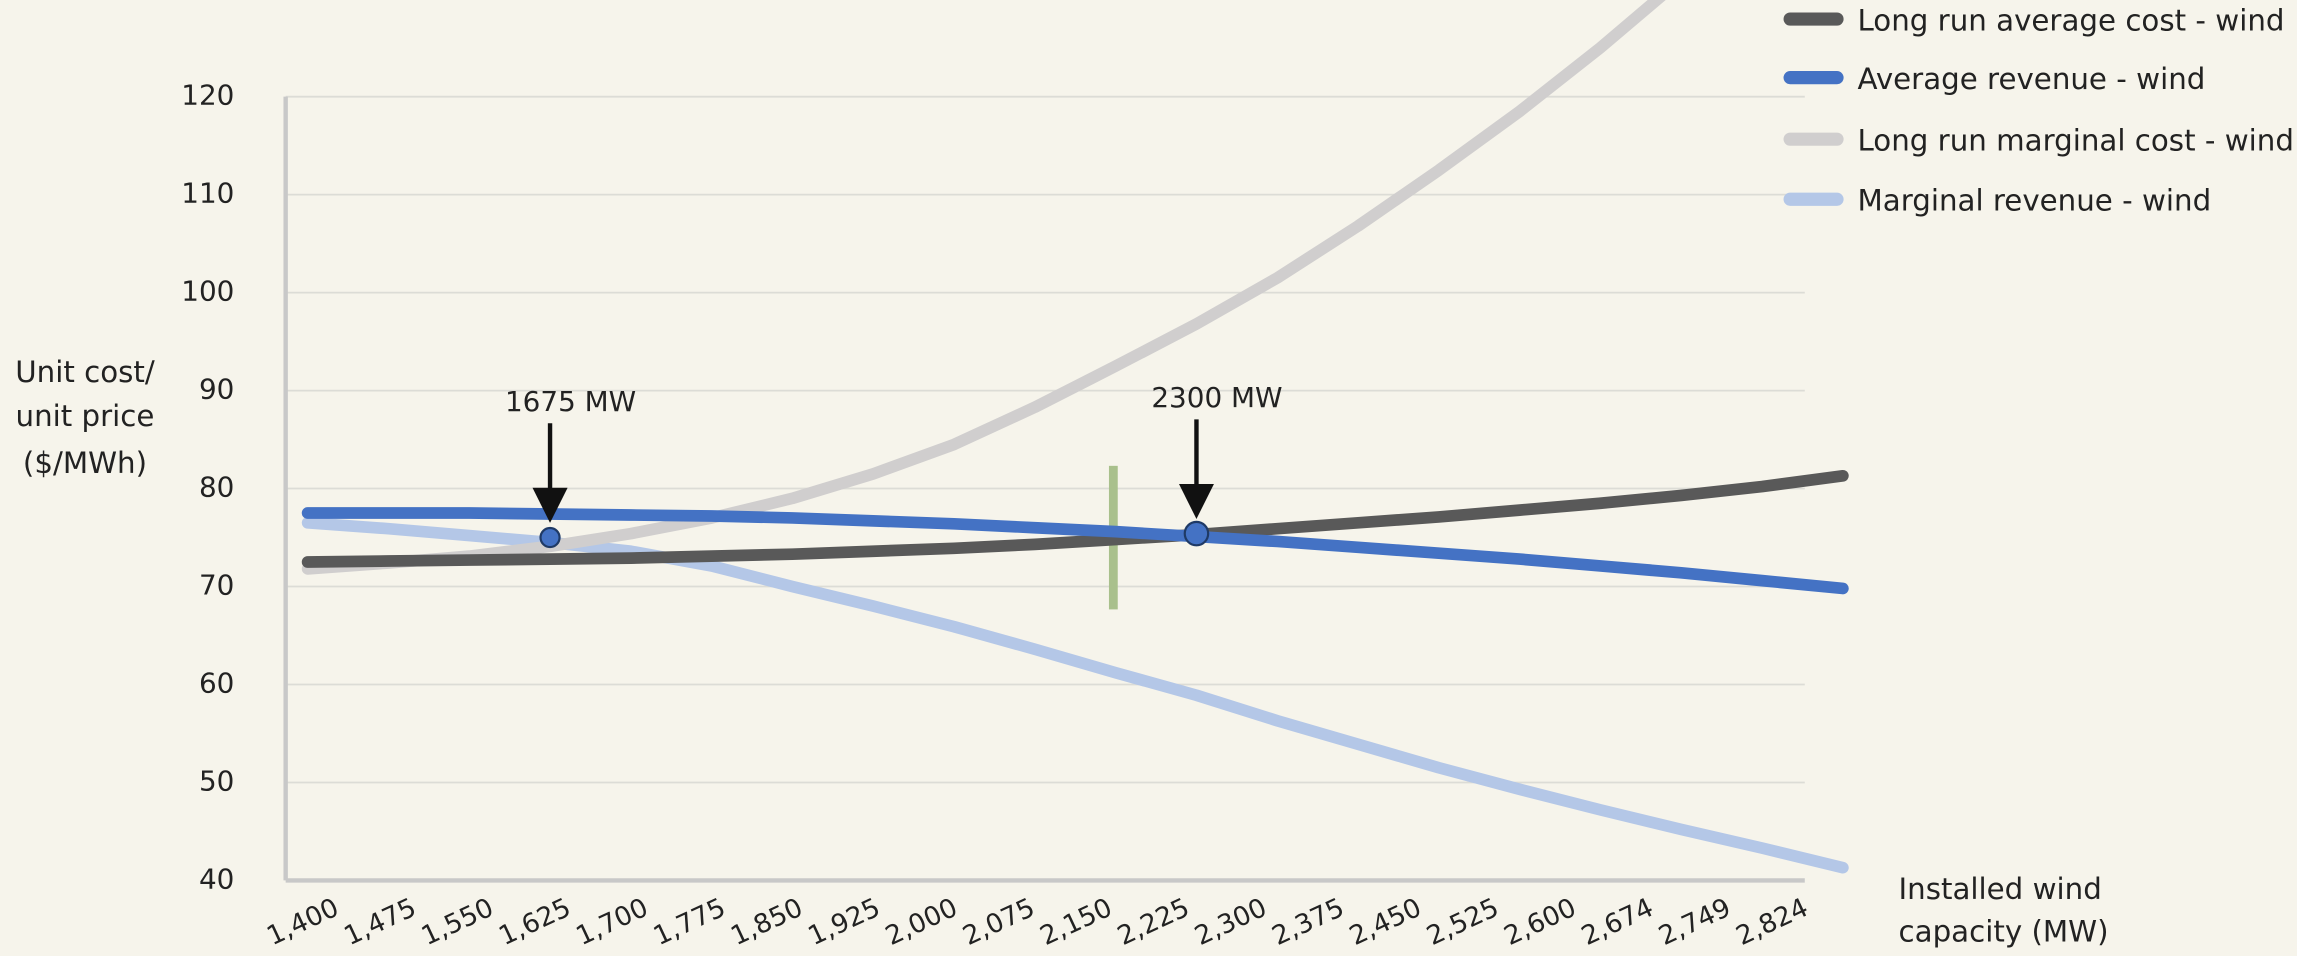  What do you see at coordinates (2076, 141) in the screenshot?
I see `legend-label: Long run marginal cost - wind` at bounding box center [2076, 141].